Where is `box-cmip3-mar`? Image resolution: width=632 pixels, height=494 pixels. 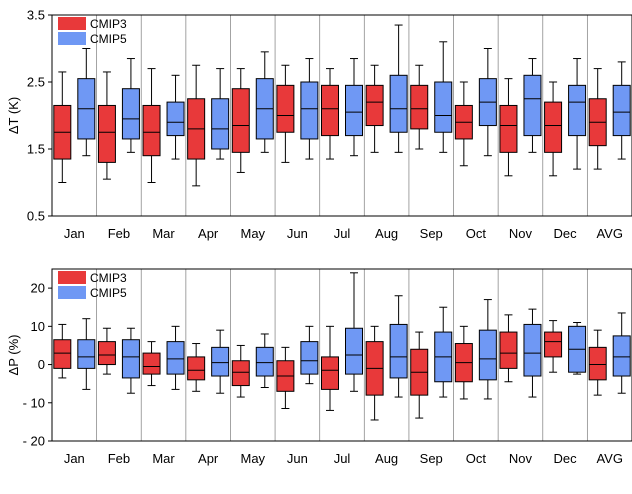
box-cmip3-mar is located at coordinates (151, 364).